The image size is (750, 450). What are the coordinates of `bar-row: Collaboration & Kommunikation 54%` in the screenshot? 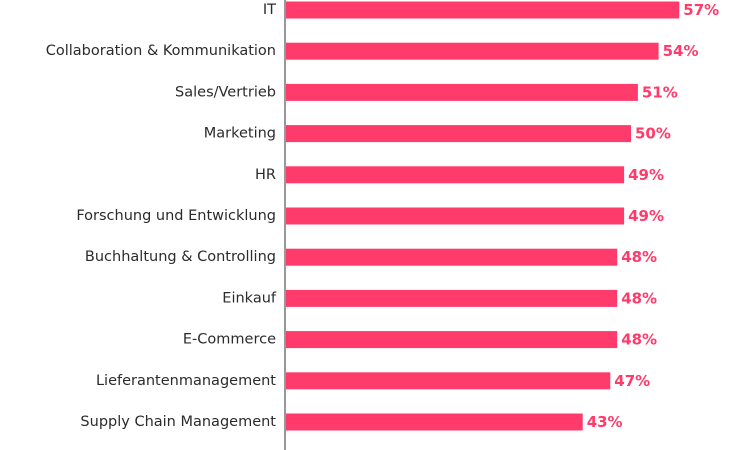 It's located at (372, 51).